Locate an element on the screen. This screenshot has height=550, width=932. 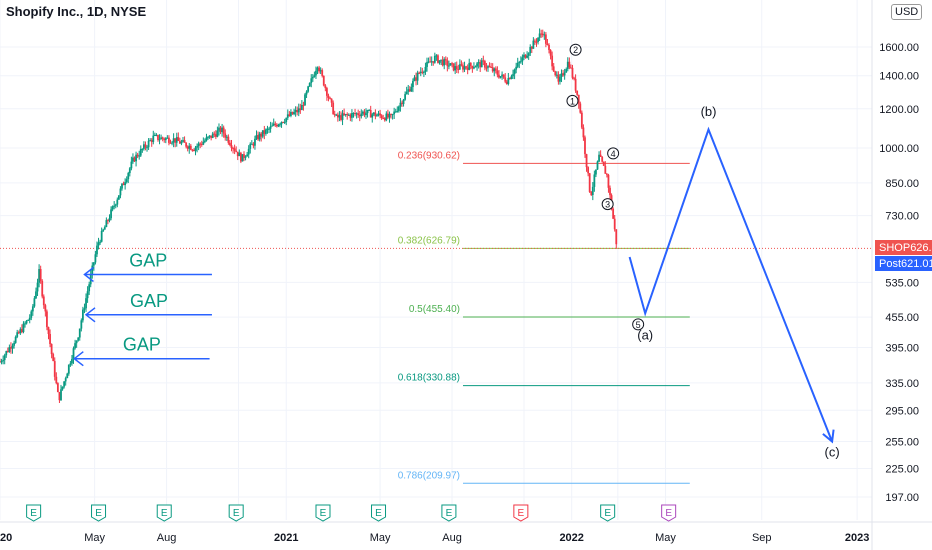
wave-number-label: 4 is located at coordinates (613, 154).